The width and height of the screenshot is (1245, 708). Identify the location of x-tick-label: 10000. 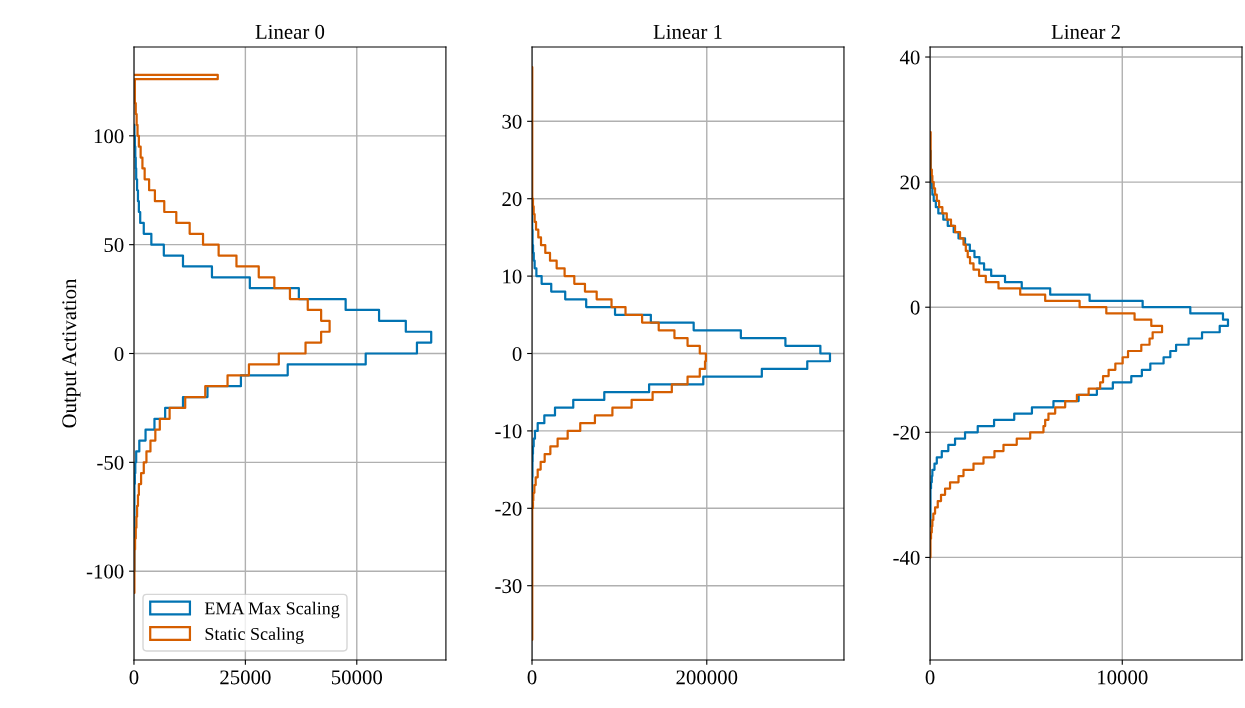
(1123, 677).